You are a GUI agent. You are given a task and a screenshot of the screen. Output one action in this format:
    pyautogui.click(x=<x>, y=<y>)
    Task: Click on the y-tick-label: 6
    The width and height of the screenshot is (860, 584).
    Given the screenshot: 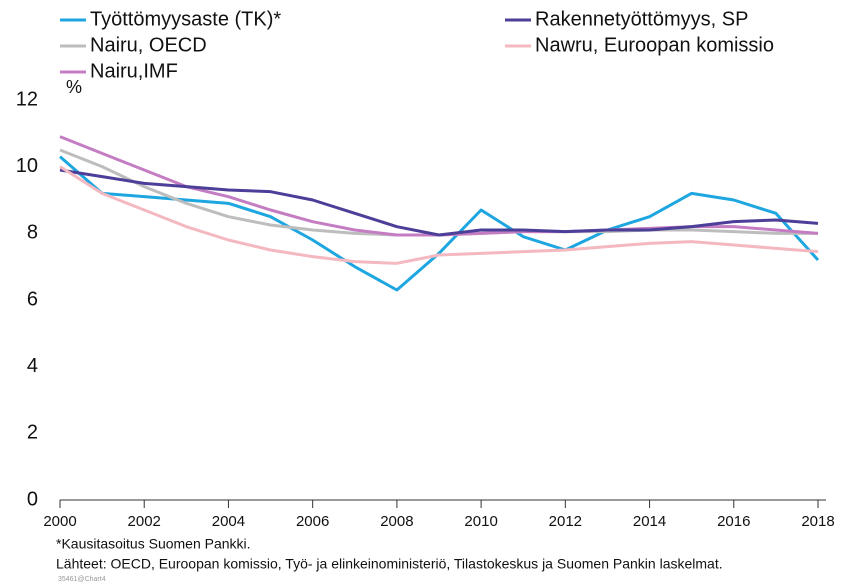 What is the action you would take?
    pyautogui.click(x=32, y=299)
    